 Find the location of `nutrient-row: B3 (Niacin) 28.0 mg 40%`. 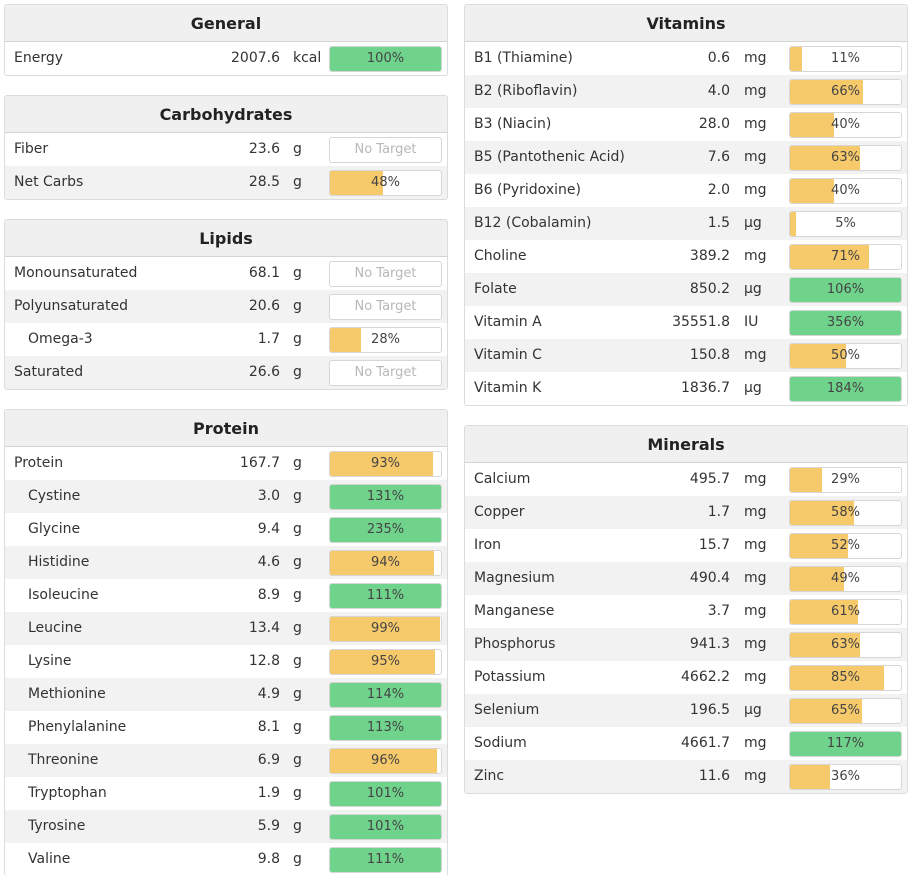

nutrient-row: B3 (Niacin) 28.0 mg 40% is located at coordinates (686, 124).